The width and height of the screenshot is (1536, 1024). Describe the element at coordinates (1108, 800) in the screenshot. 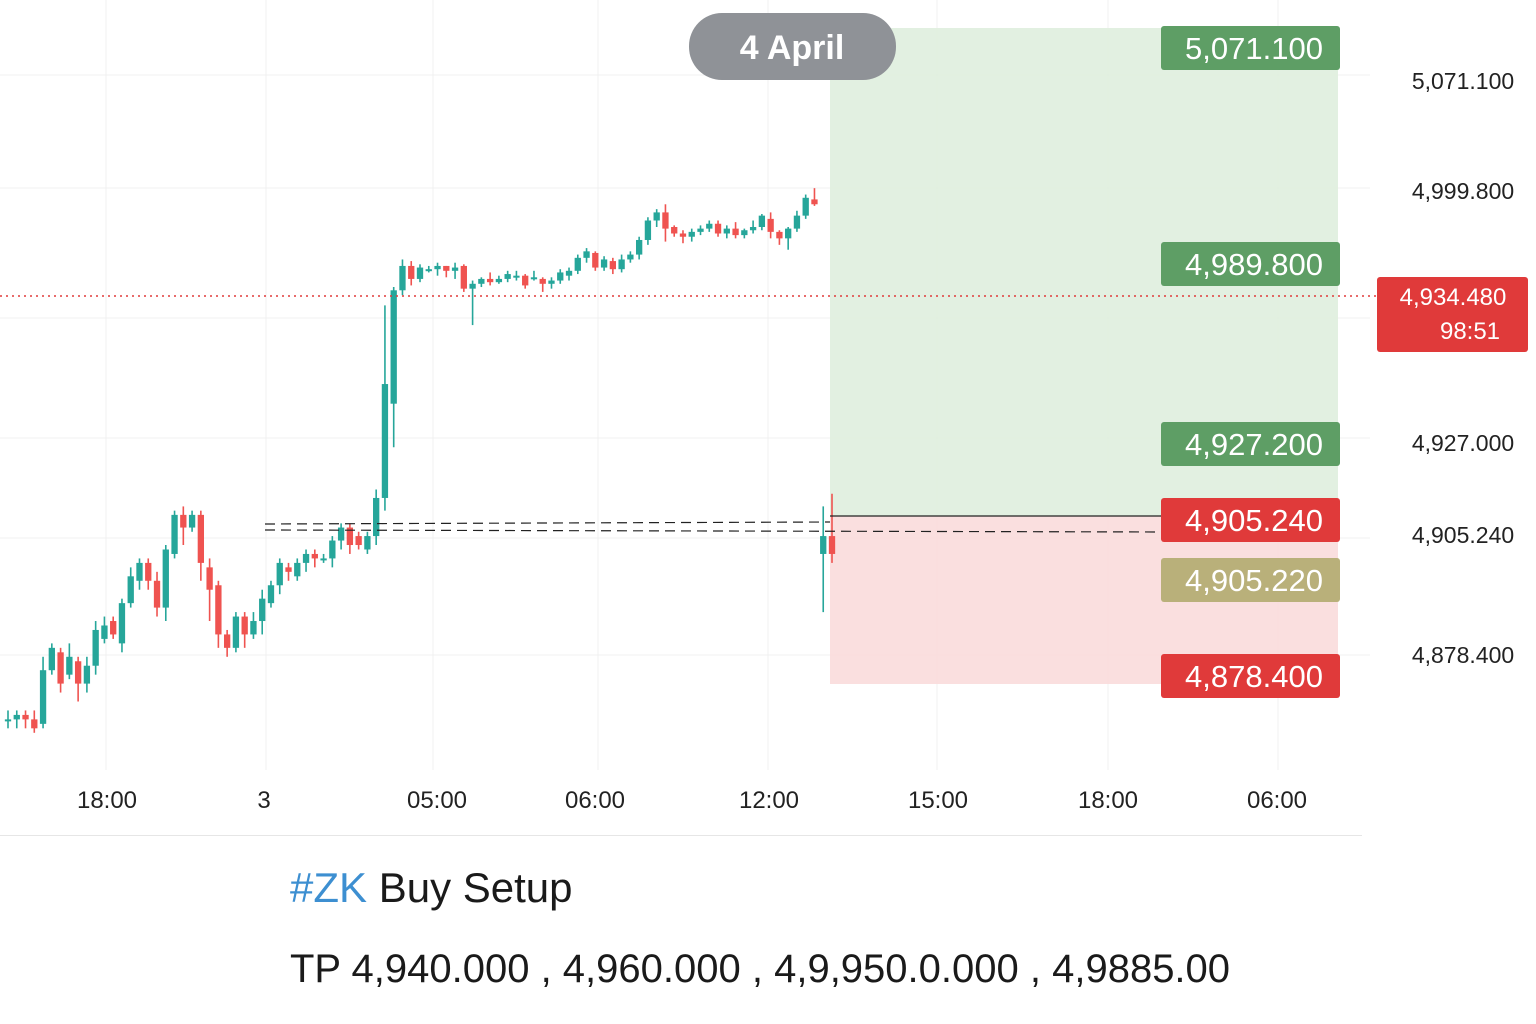

I see `time-tick-label: 18:00` at that location.